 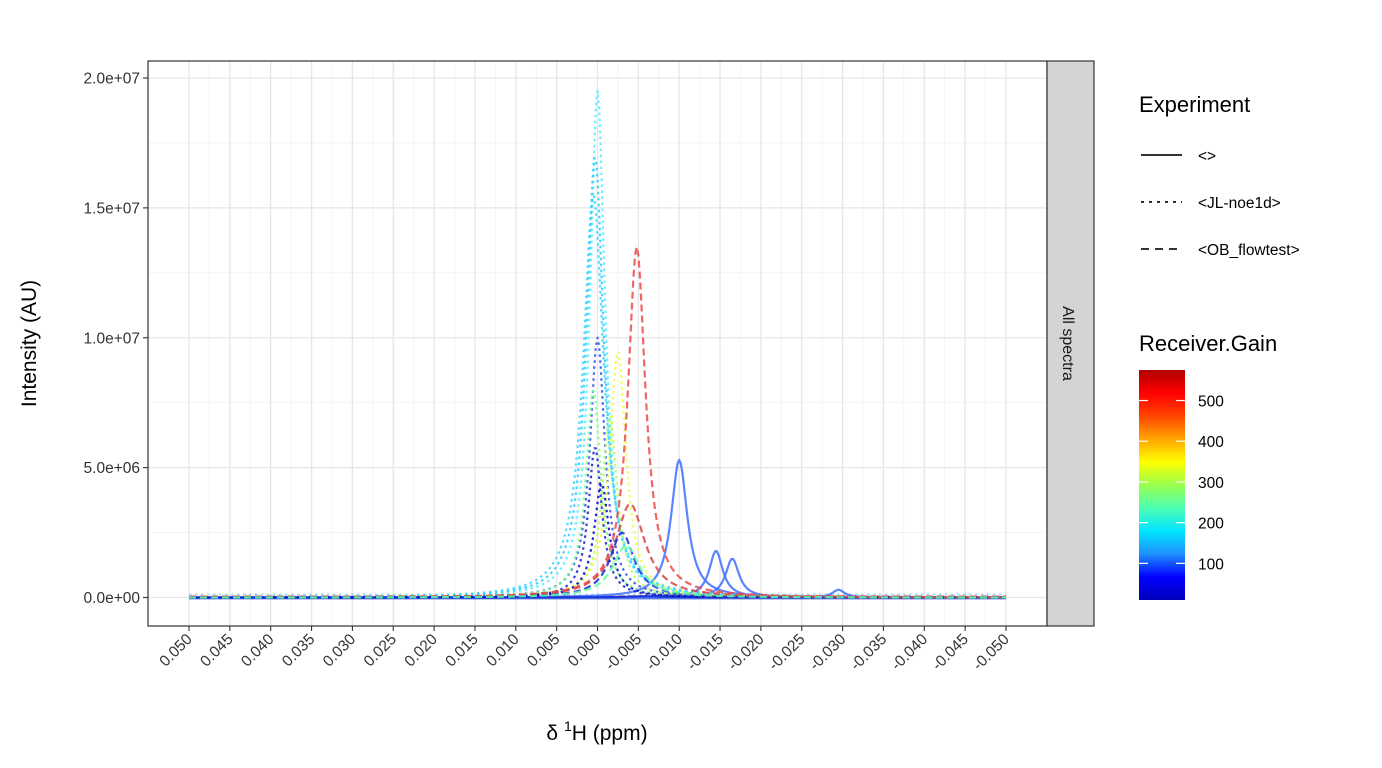 I want to click on legend-receiver-gain: Receiver.Gain 100 200 300 400 500, so click(x=1208, y=465).